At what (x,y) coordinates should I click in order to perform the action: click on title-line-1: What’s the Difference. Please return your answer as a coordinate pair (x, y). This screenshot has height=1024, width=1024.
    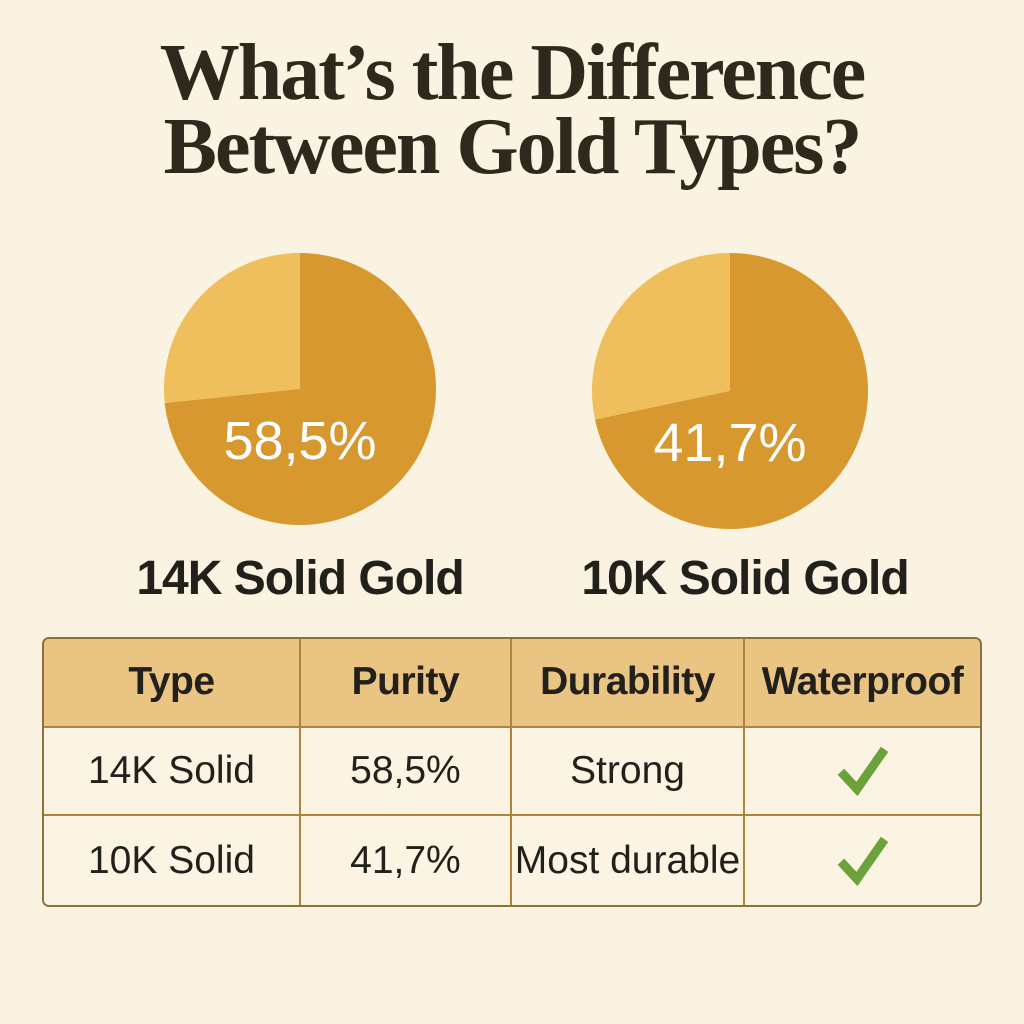
    Looking at the image, I should click on (512, 73).